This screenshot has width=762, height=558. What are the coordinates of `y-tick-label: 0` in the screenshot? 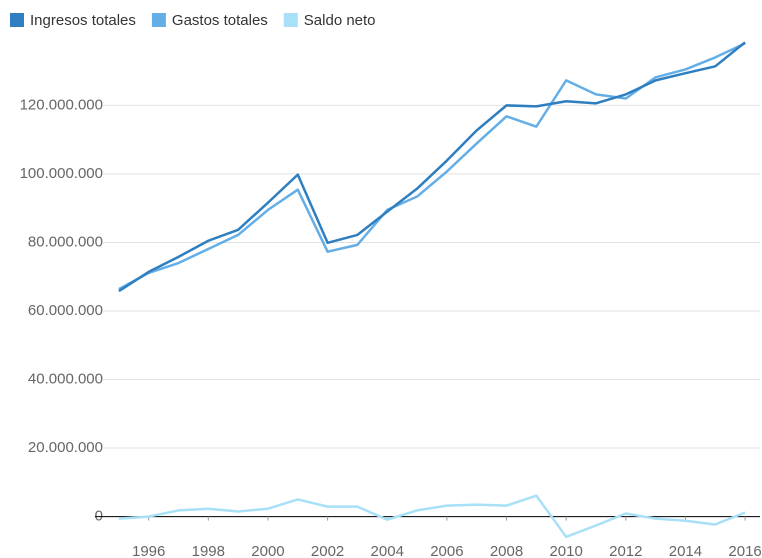 It's located at (99, 516).